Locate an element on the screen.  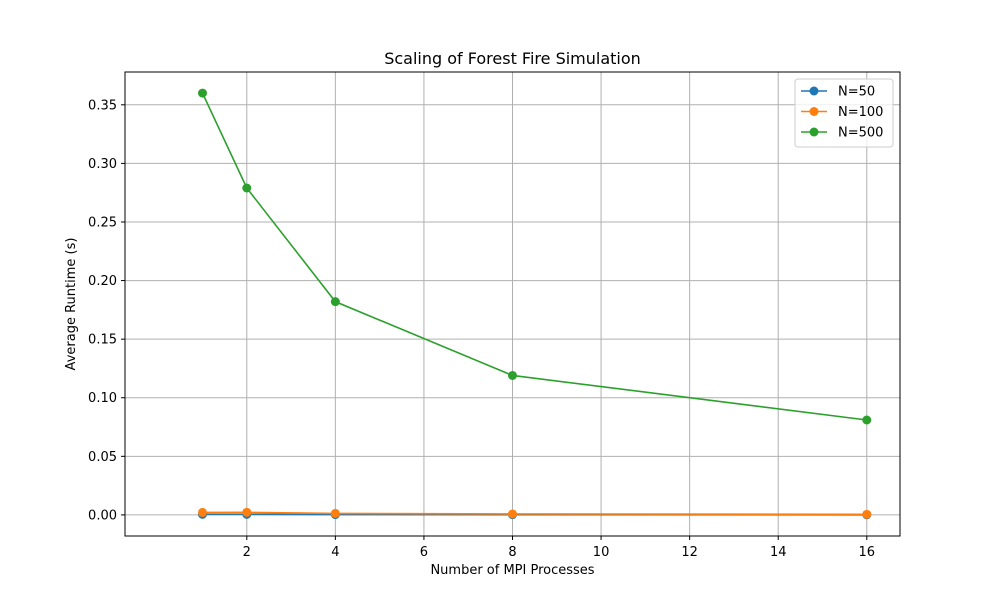
x-tick-label: 12 is located at coordinates (689, 552).